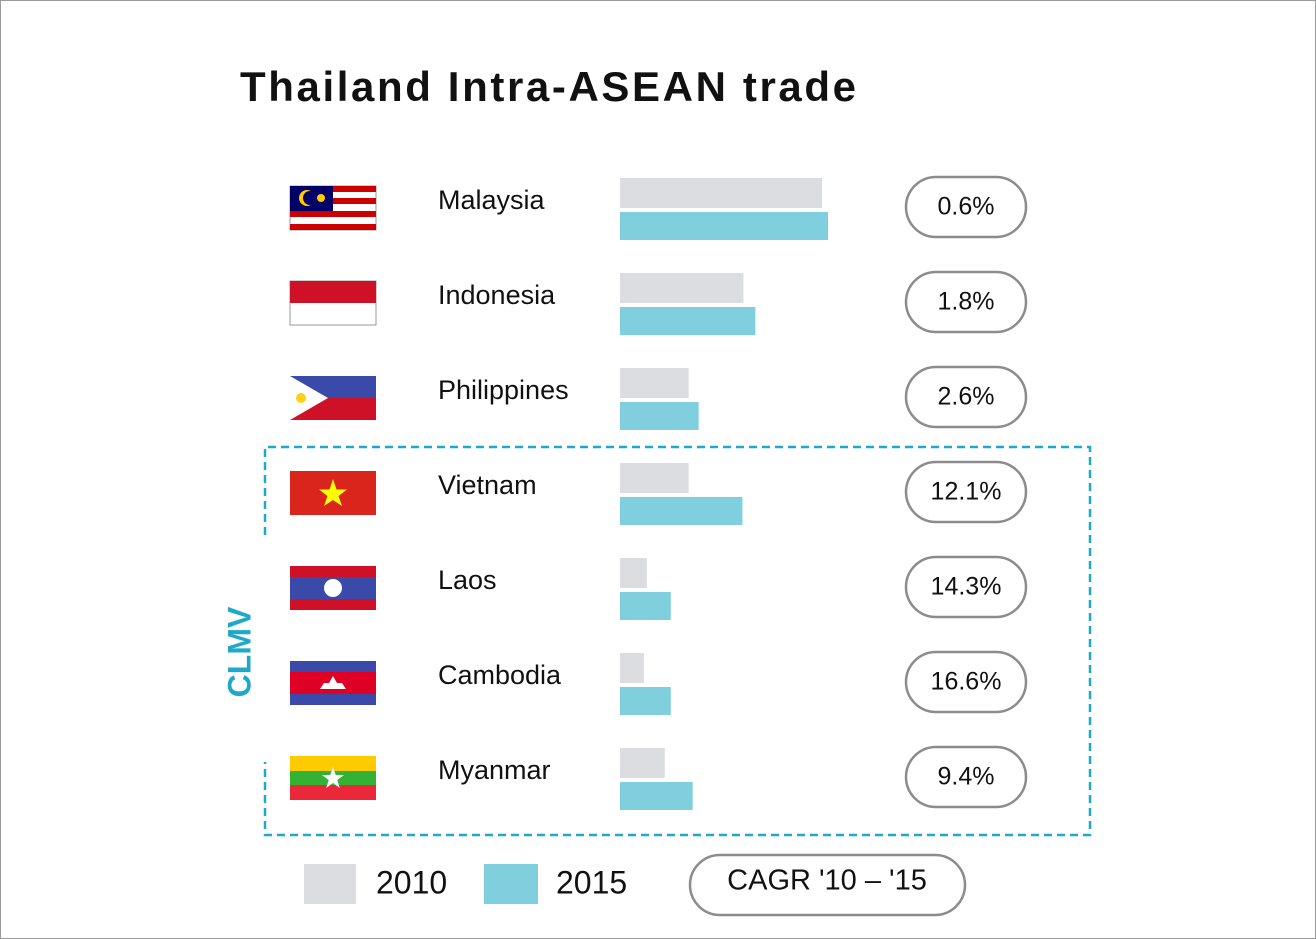  Describe the element at coordinates (497, 295) in the screenshot. I see `category-label: Indonesia` at that location.